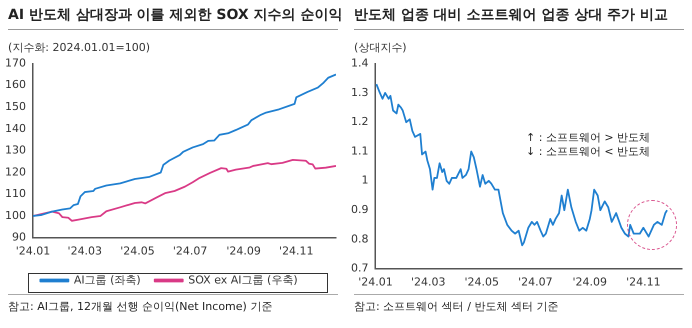 This screenshot has height=328, width=692. What do you see at coordinates (19, 237) in the screenshot?
I see `y-tick-label: 90` at bounding box center [19, 237].